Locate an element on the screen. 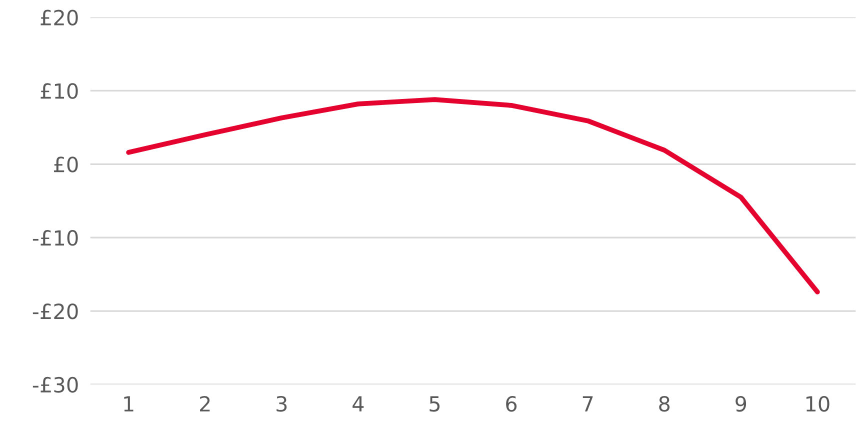 The height and width of the screenshot is (432, 860). x-tick-label: 2 is located at coordinates (205, 404).